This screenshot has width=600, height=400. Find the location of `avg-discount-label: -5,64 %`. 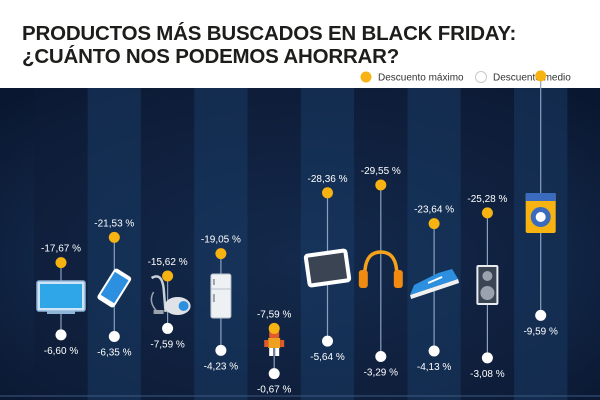

avg-discount-label: -5,64 % is located at coordinates (327, 357).